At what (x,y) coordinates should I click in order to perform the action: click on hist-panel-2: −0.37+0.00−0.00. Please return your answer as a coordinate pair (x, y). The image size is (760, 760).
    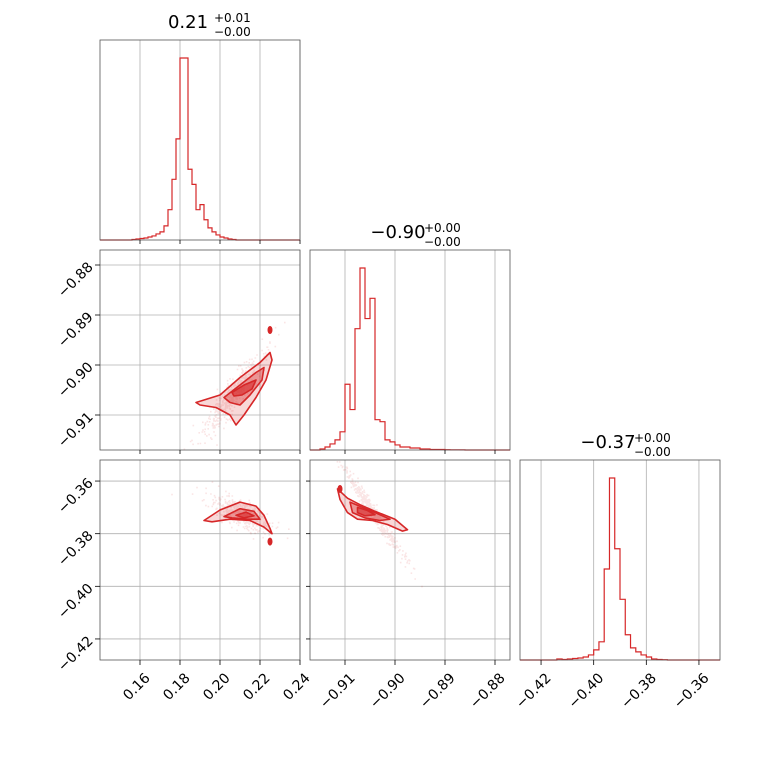
    Looking at the image, I should click on (620, 546).